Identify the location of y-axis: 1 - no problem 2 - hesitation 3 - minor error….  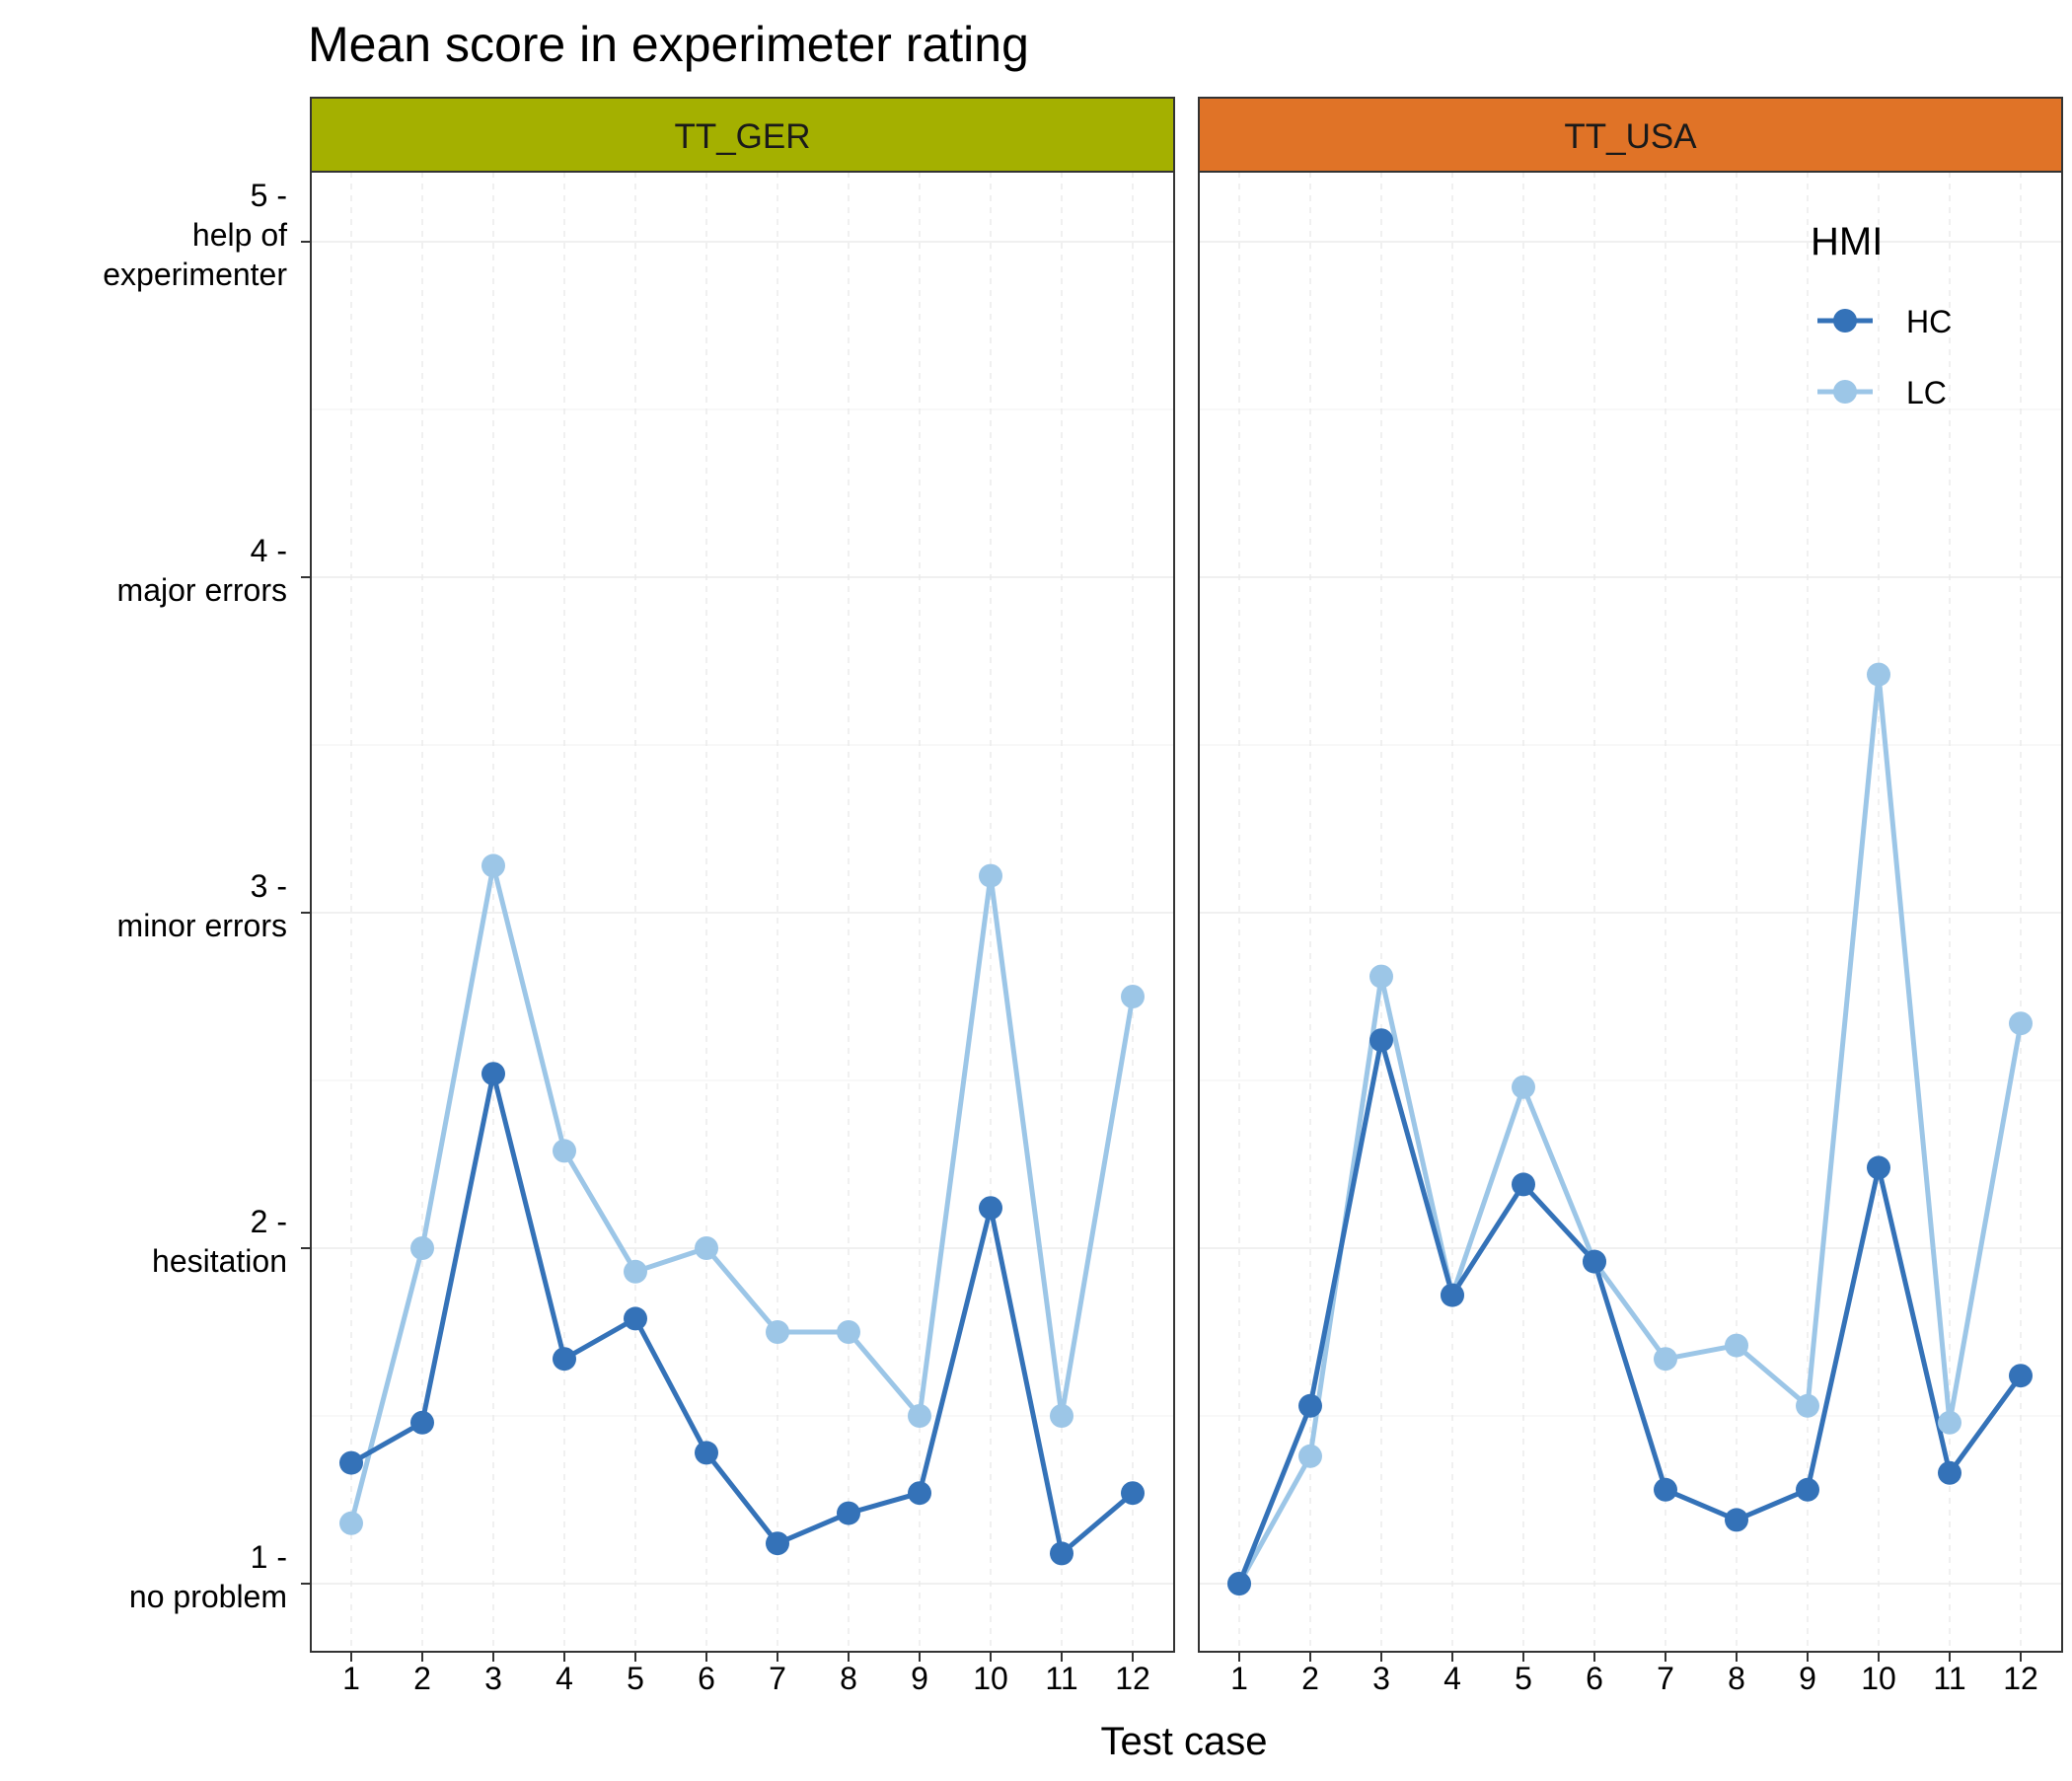
(207, 896).